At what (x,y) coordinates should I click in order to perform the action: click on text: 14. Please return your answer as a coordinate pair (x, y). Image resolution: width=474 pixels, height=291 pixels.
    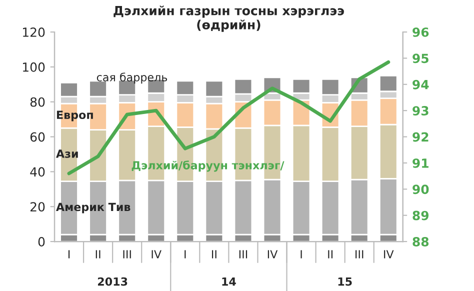
    Looking at the image, I should click on (229, 281).